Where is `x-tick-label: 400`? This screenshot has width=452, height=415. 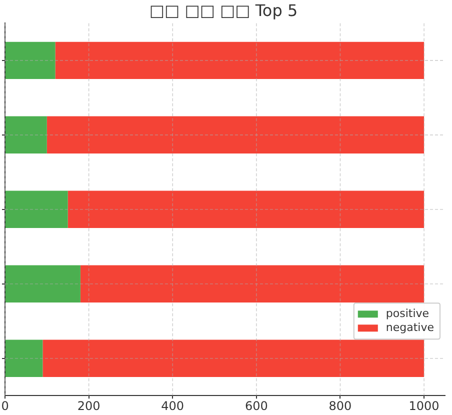 x-tick-label: 400 is located at coordinates (172, 405).